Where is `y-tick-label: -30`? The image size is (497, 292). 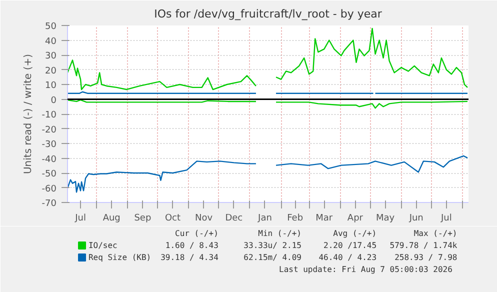
y-tick-label: -30 is located at coordinates (49, 145).